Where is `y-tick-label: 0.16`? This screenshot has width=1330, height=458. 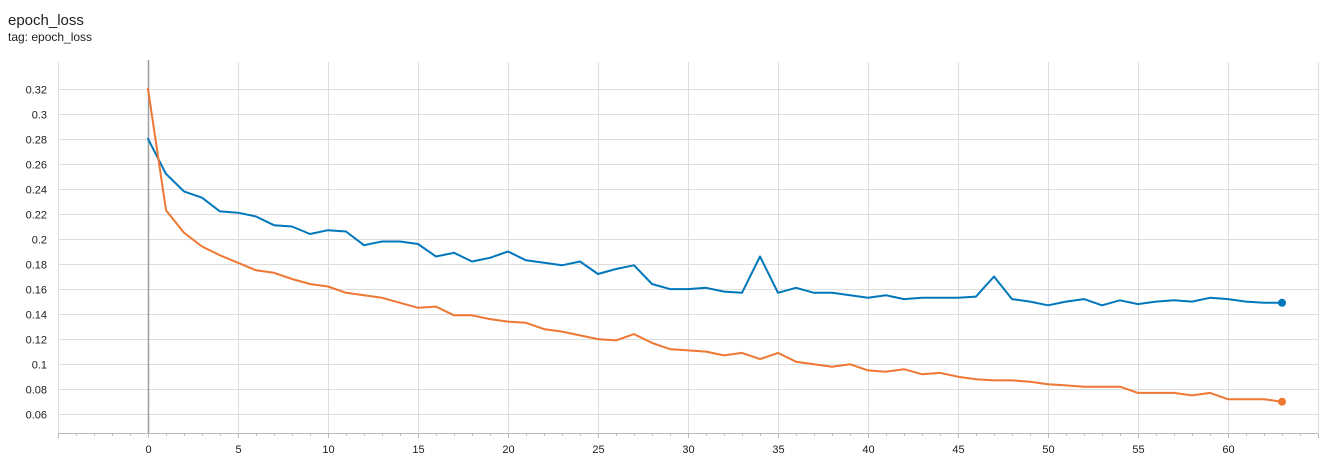 y-tick-label: 0.16 is located at coordinates (36, 291).